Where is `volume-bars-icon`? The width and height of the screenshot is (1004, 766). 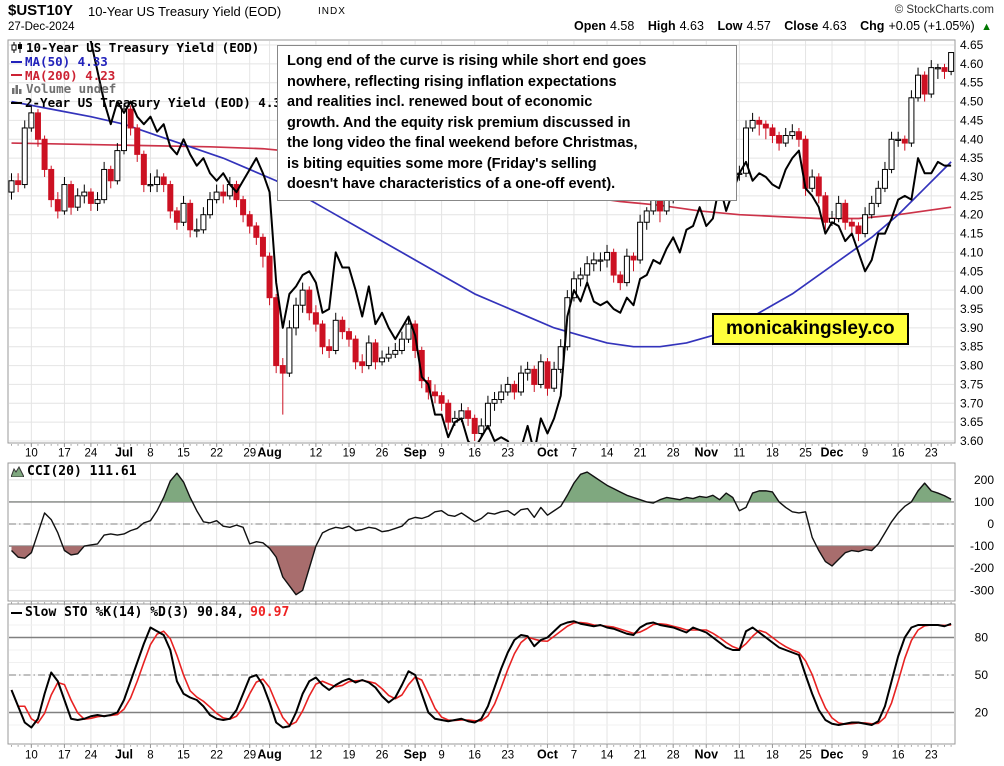
volume-bars-icon is located at coordinates (17, 89).